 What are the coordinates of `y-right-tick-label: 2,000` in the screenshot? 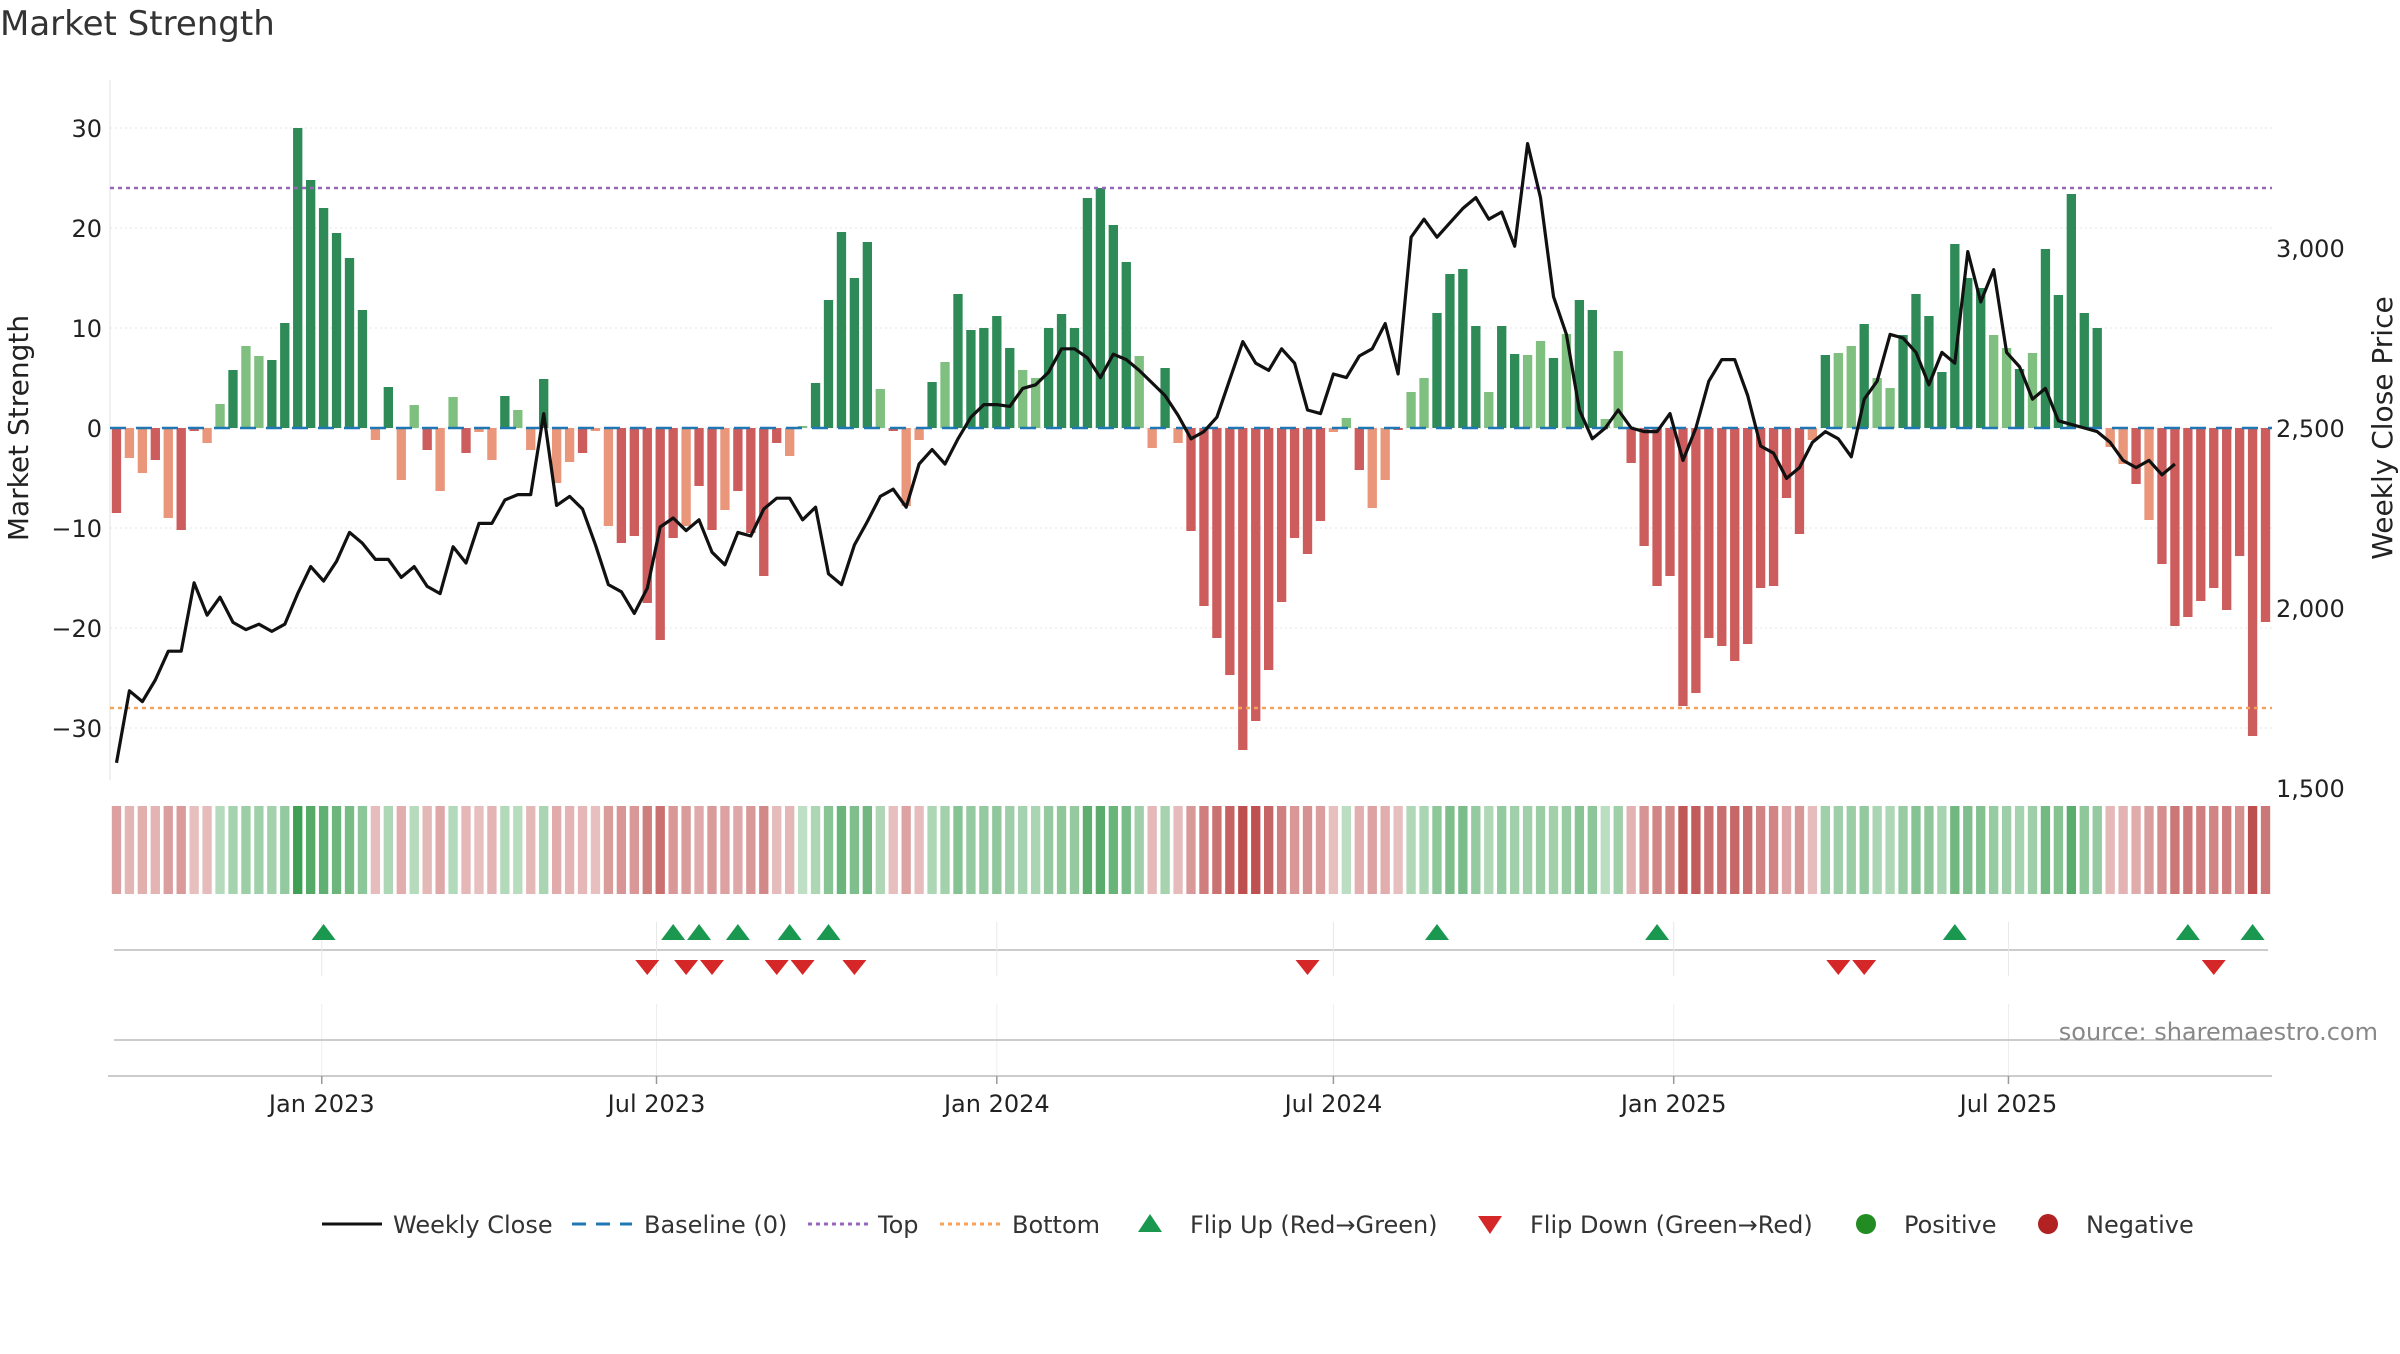 It's located at (2310, 609).